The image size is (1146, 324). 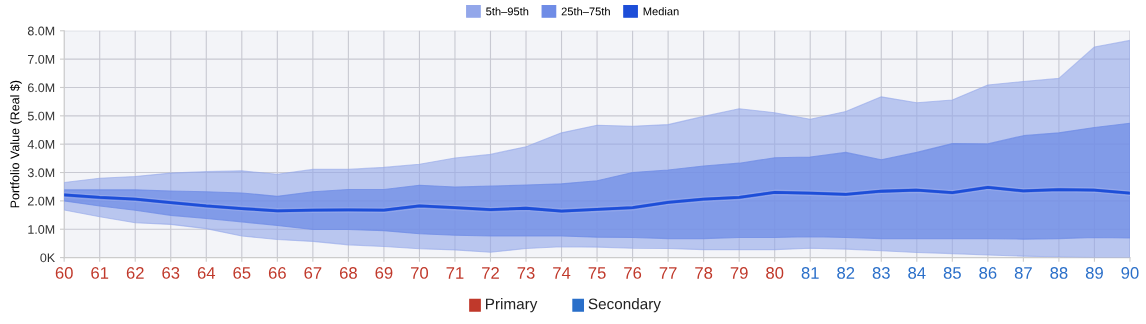 I want to click on x-tick-label: 78, so click(x=704, y=273).